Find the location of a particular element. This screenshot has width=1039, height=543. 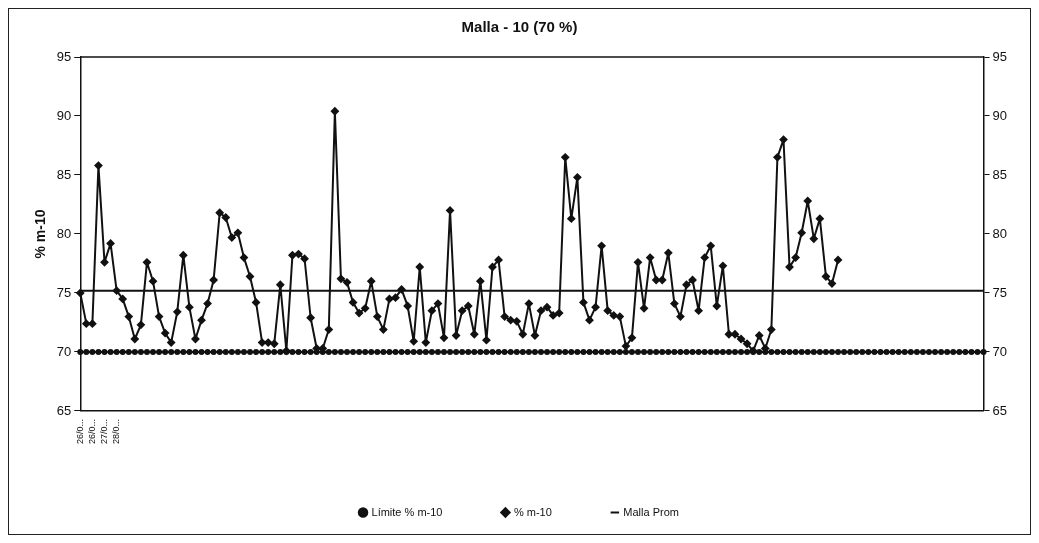

y-tick-label: 80 is located at coordinates (64, 233).